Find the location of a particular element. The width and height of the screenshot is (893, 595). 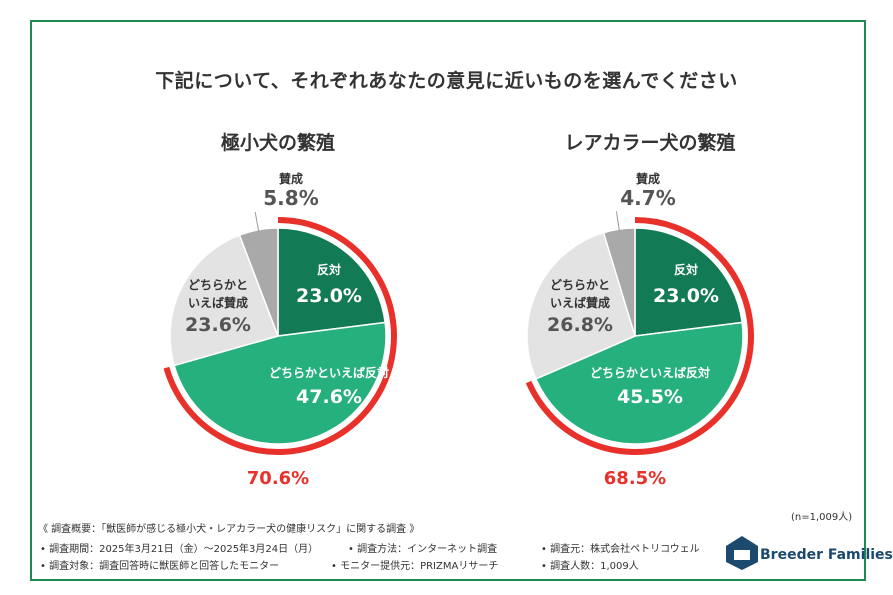

pie-1-slice-2-label-line2: いえば賛成 is located at coordinates (580, 302).